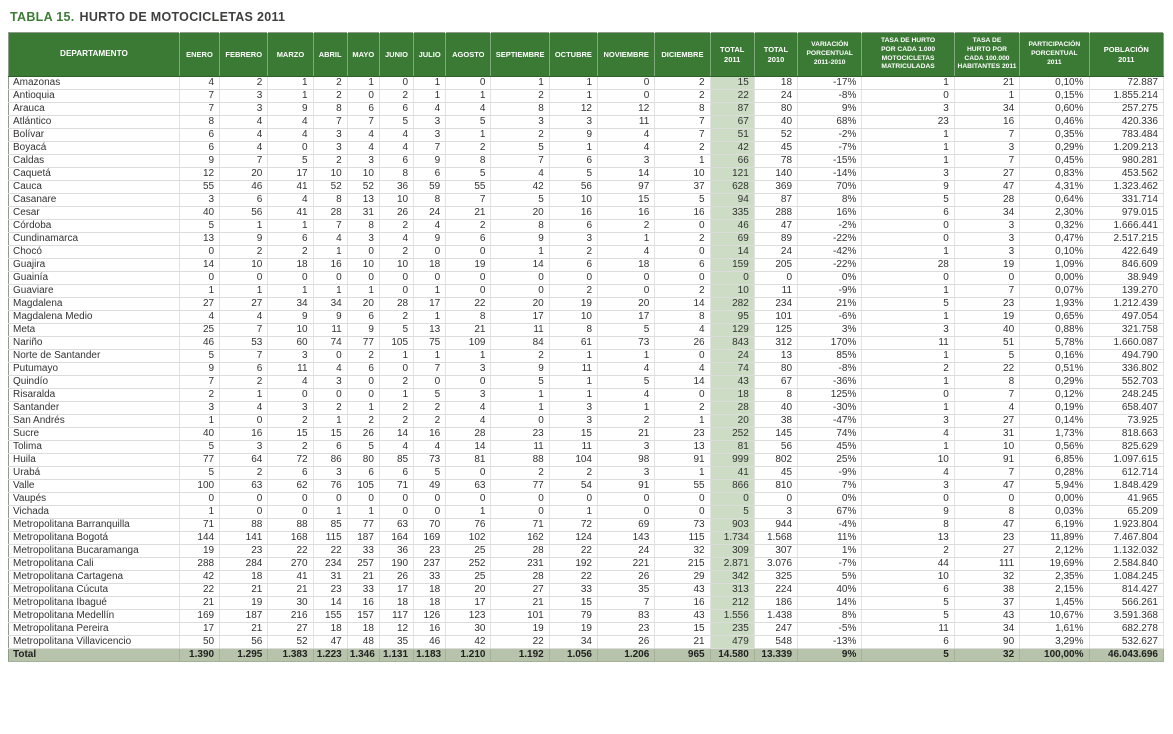 This screenshot has width=1173, height=734. Describe the element at coordinates (682, 187) in the screenshot. I see `diciembre-cell: 37` at that location.